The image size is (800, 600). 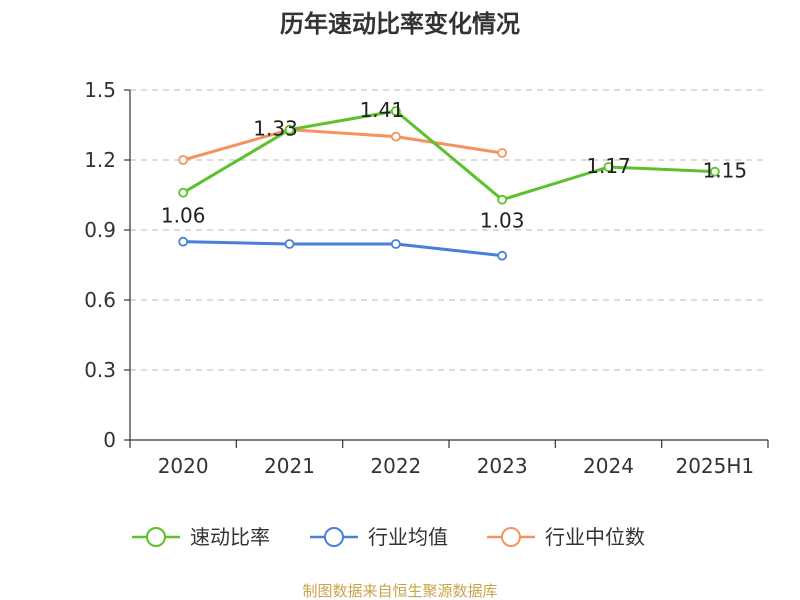 I want to click on x-tick-label: 2022, so click(x=395, y=466).